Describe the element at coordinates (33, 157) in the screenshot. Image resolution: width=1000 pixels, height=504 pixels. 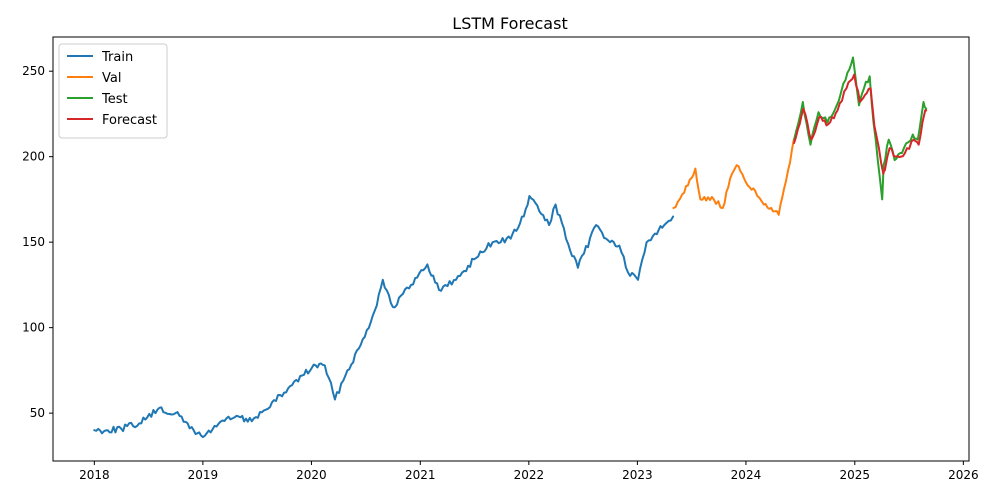
I see `y-tick-label: 200` at that location.